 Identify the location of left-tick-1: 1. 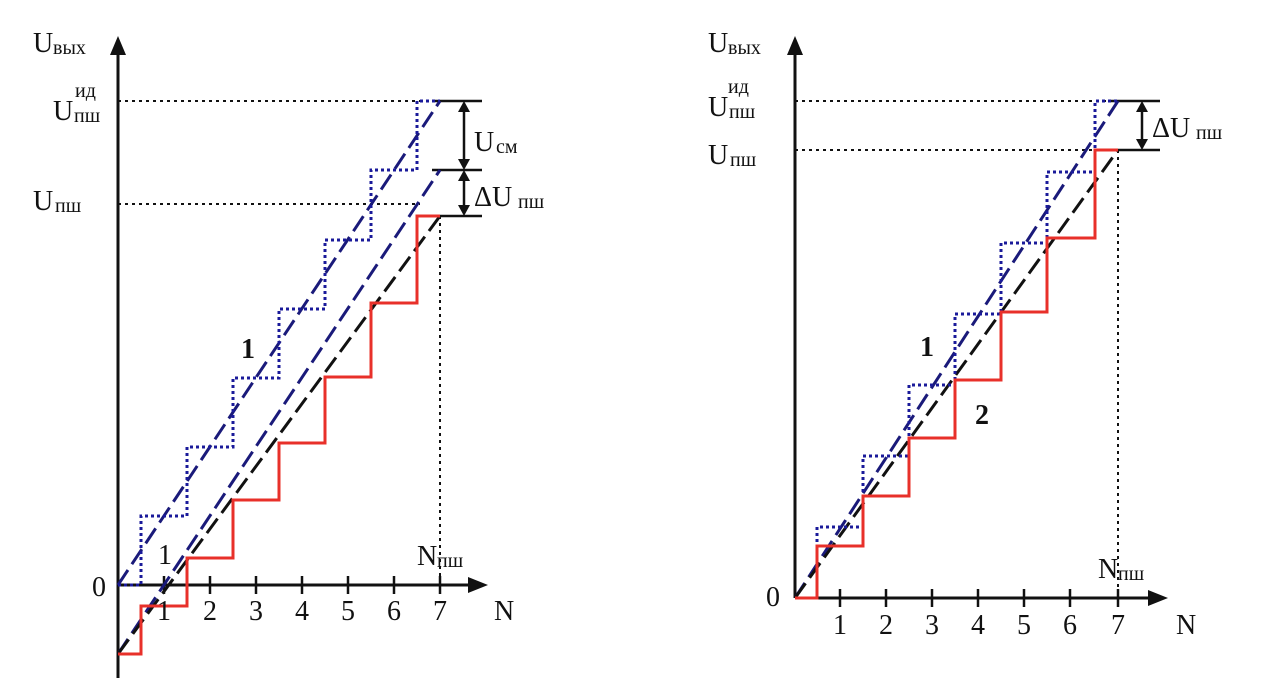
(164, 611).